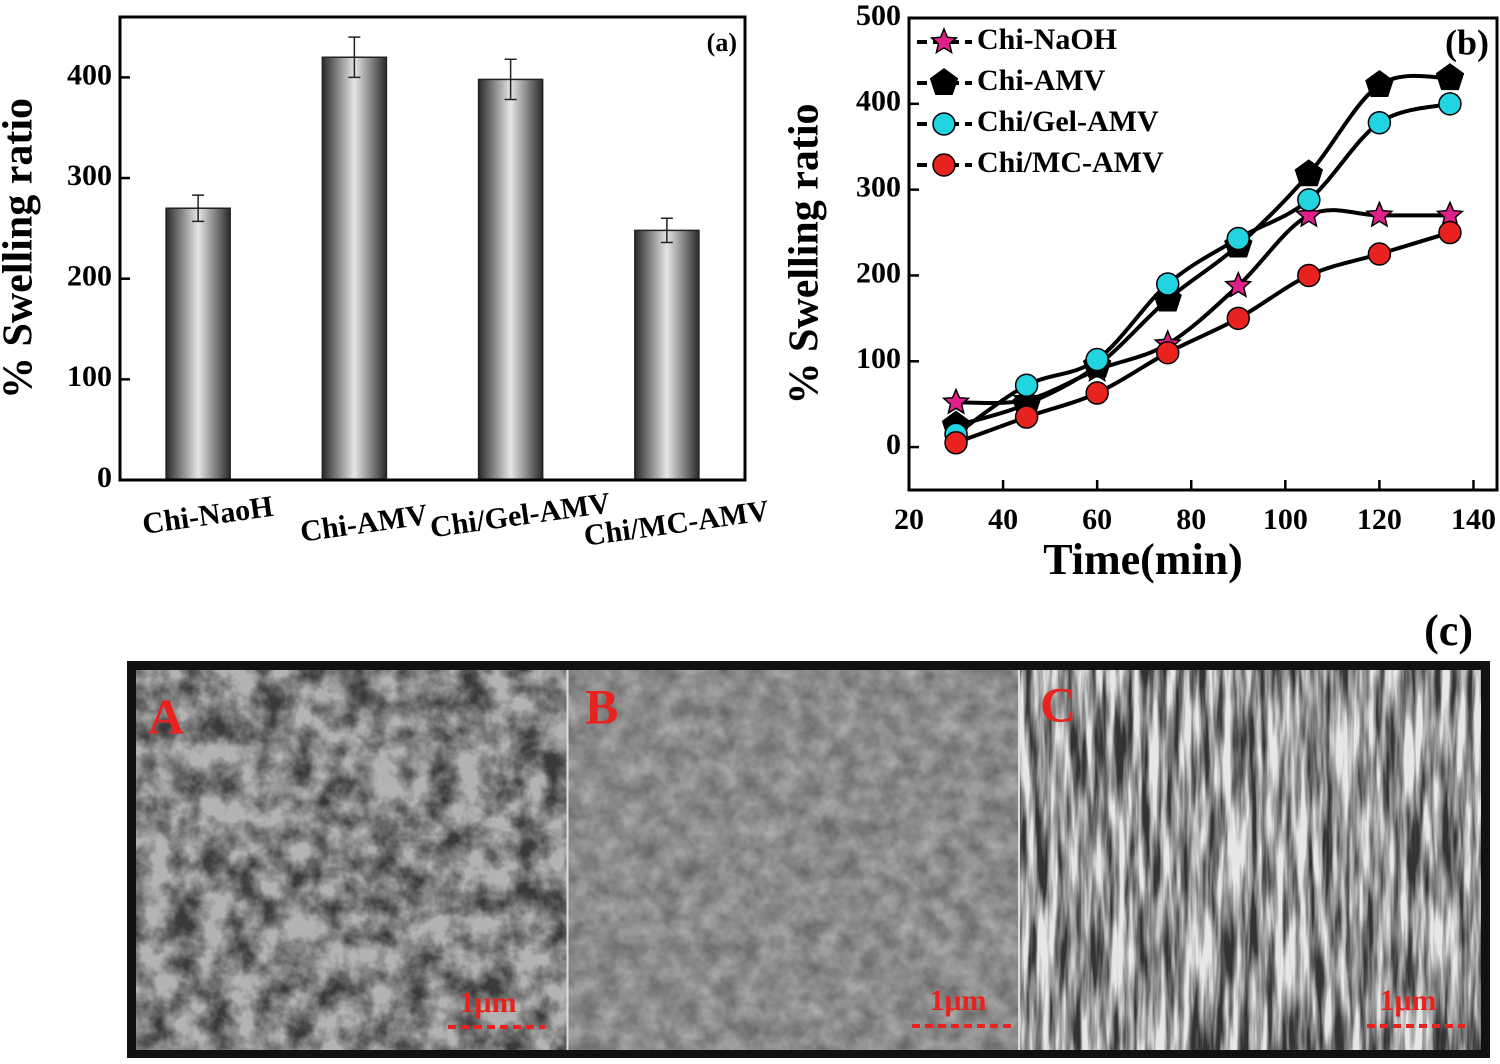 Image resolution: width=1500 pixels, height=1064 pixels. Describe the element at coordinates (878, 16) in the screenshot. I see `y-tick-label: 500` at that location.